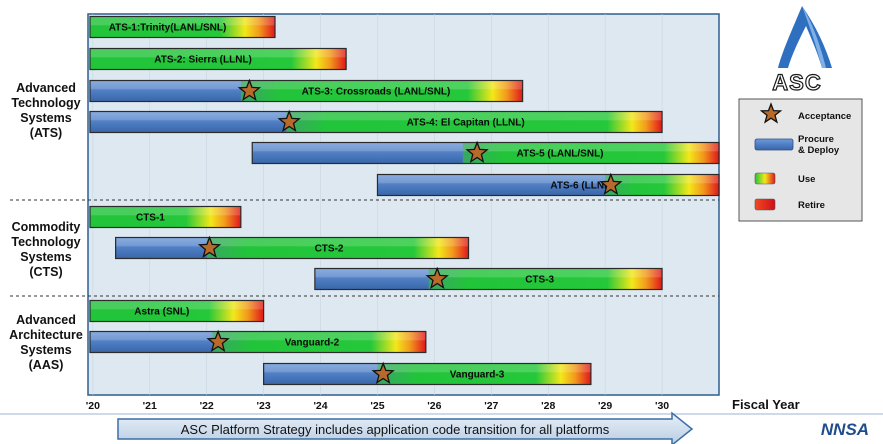  Describe the element at coordinates (784, 178) in the screenshot. I see `legend-use: Use` at that location.